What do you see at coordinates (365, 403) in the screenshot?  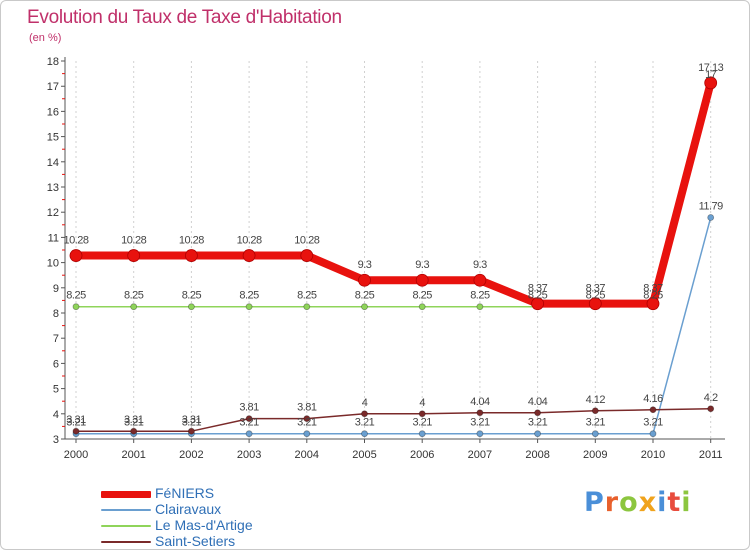 I see `data-label: 4` at bounding box center [365, 403].